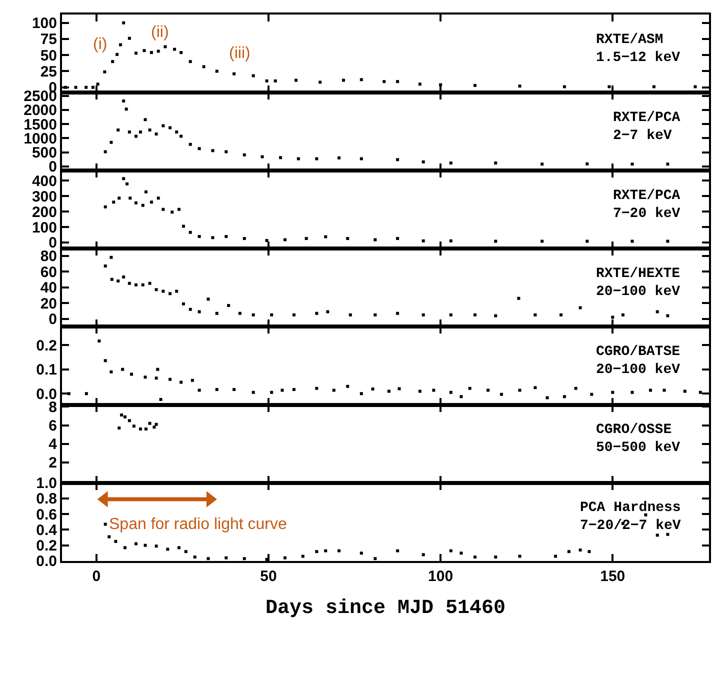  What do you see at coordinates (48, 288) in the screenshot?
I see `y-tick-label: 40` at bounding box center [48, 288].